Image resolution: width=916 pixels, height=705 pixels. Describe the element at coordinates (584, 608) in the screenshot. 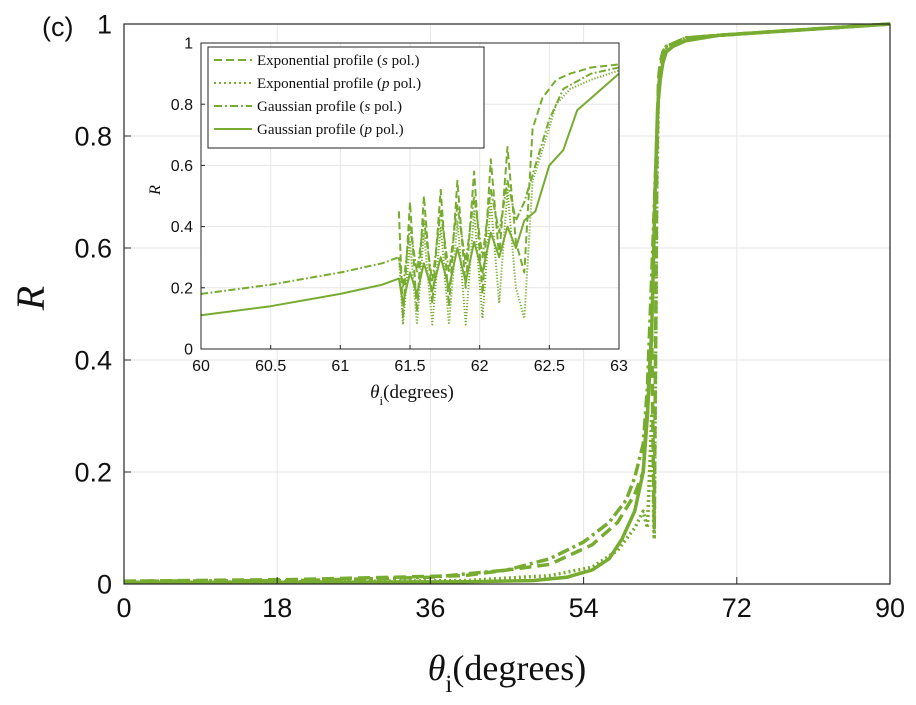

I see `x-tick-label: 54` at that location.